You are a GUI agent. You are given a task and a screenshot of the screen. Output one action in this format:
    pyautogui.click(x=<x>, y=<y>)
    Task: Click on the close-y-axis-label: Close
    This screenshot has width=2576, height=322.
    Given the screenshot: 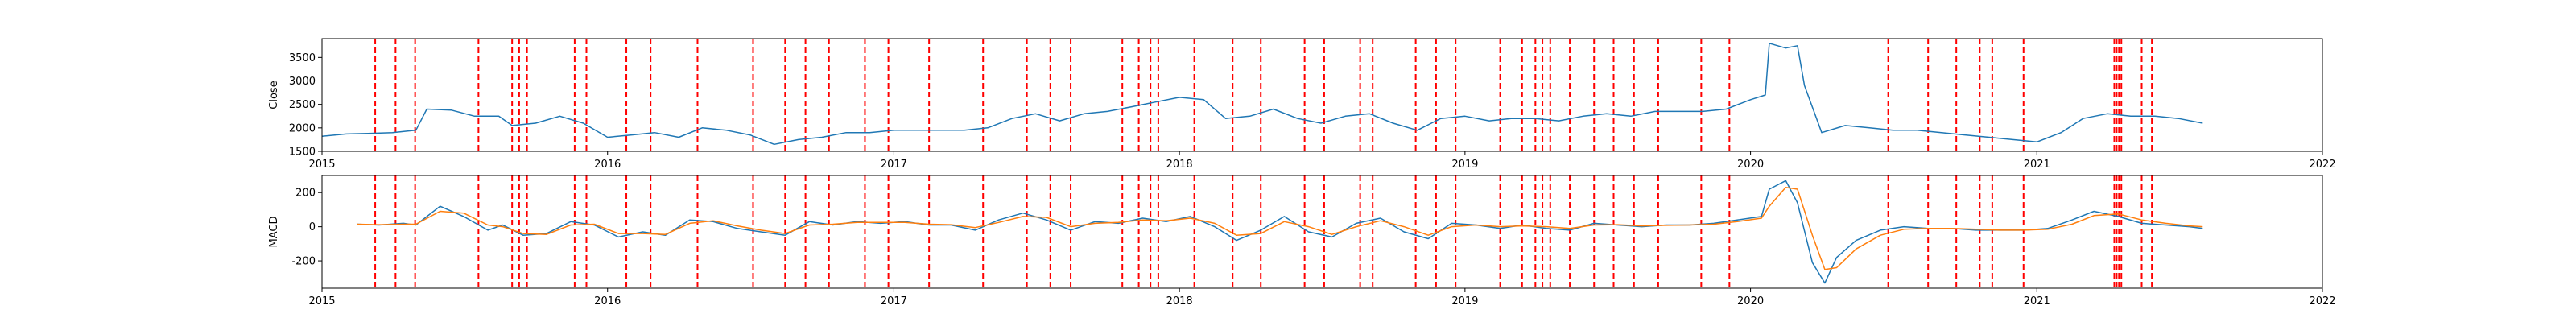 What is the action you would take?
    pyautogui.click(x=274, y=94)
    